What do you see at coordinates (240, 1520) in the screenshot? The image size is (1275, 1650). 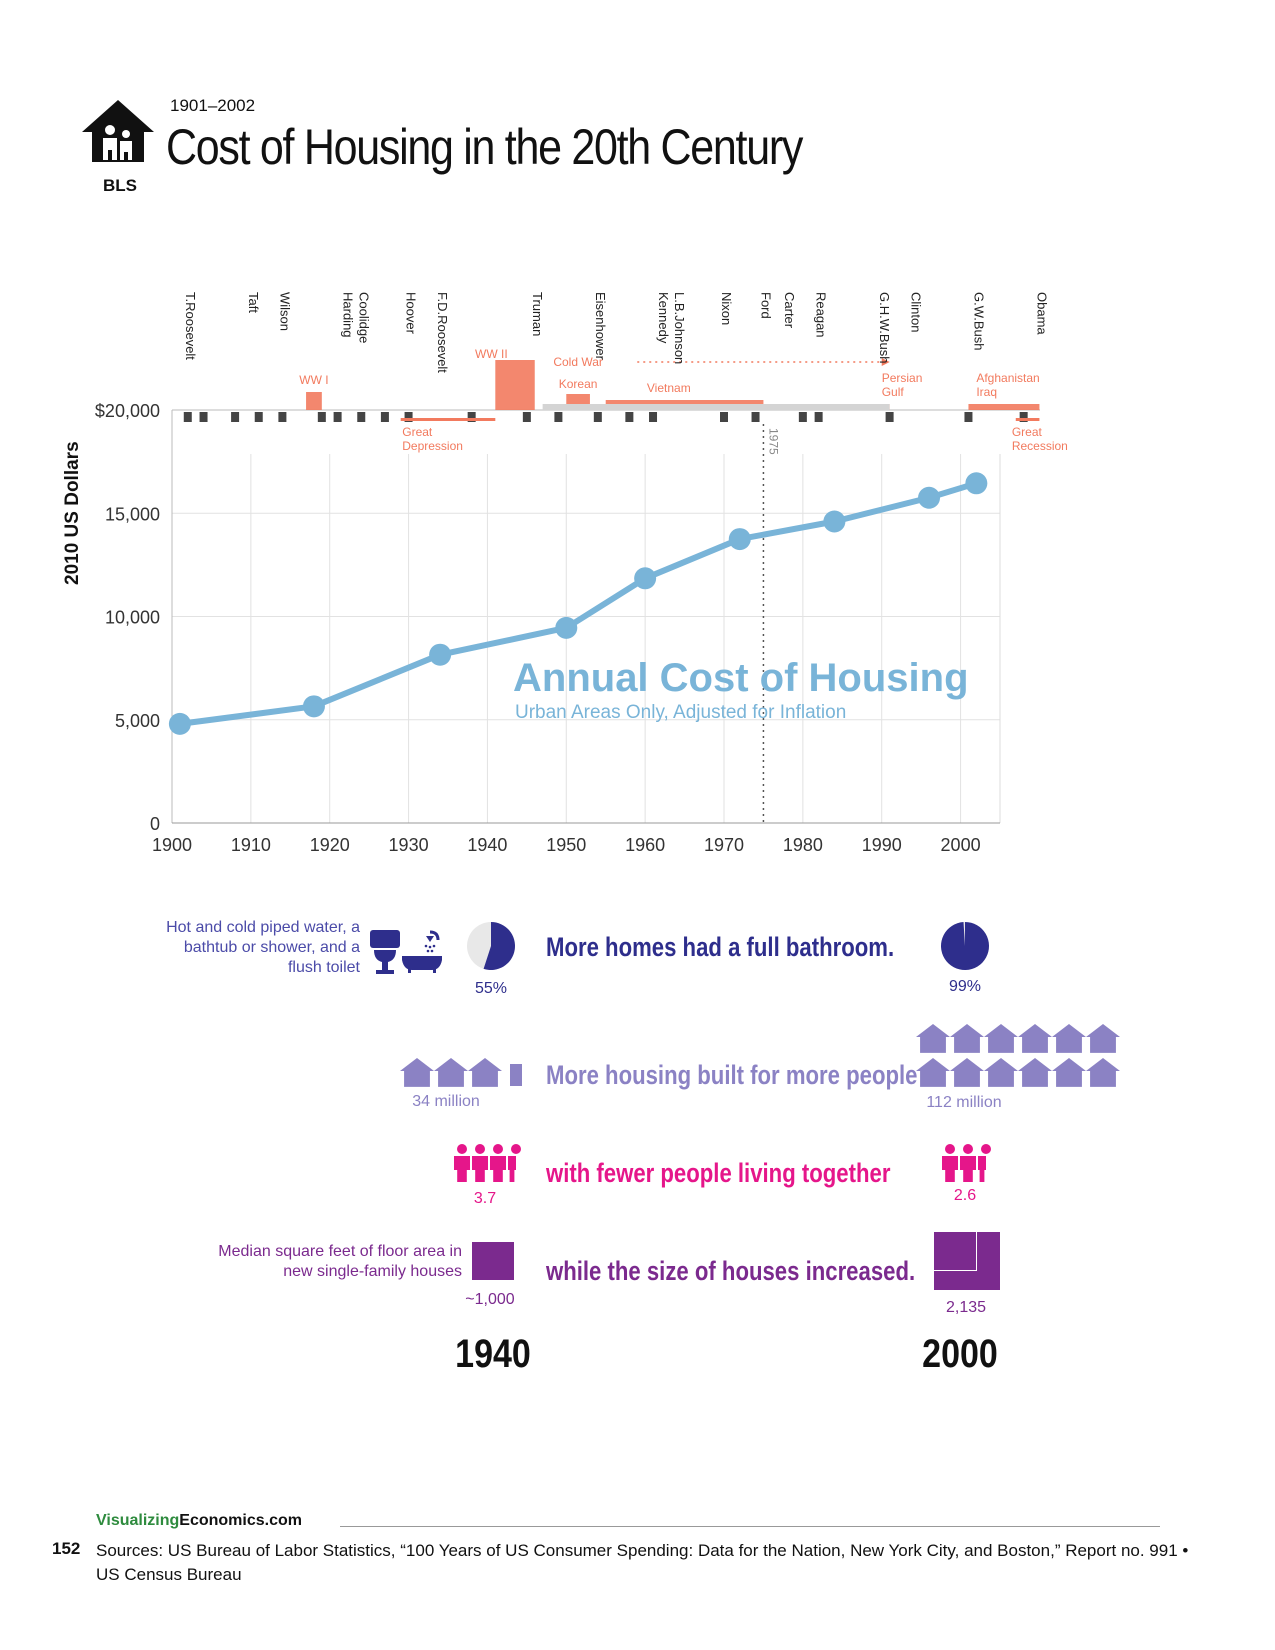 I see `site-name-rest: Economics.com` at bounding box center [240, 1520].